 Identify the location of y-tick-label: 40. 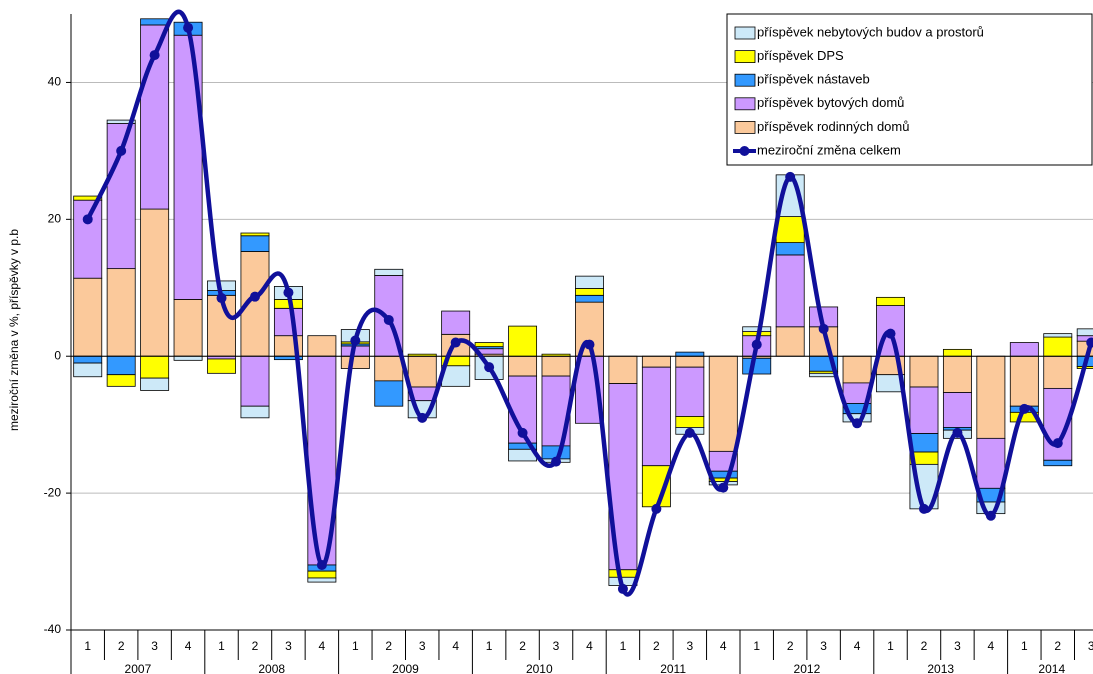
(55, 82).